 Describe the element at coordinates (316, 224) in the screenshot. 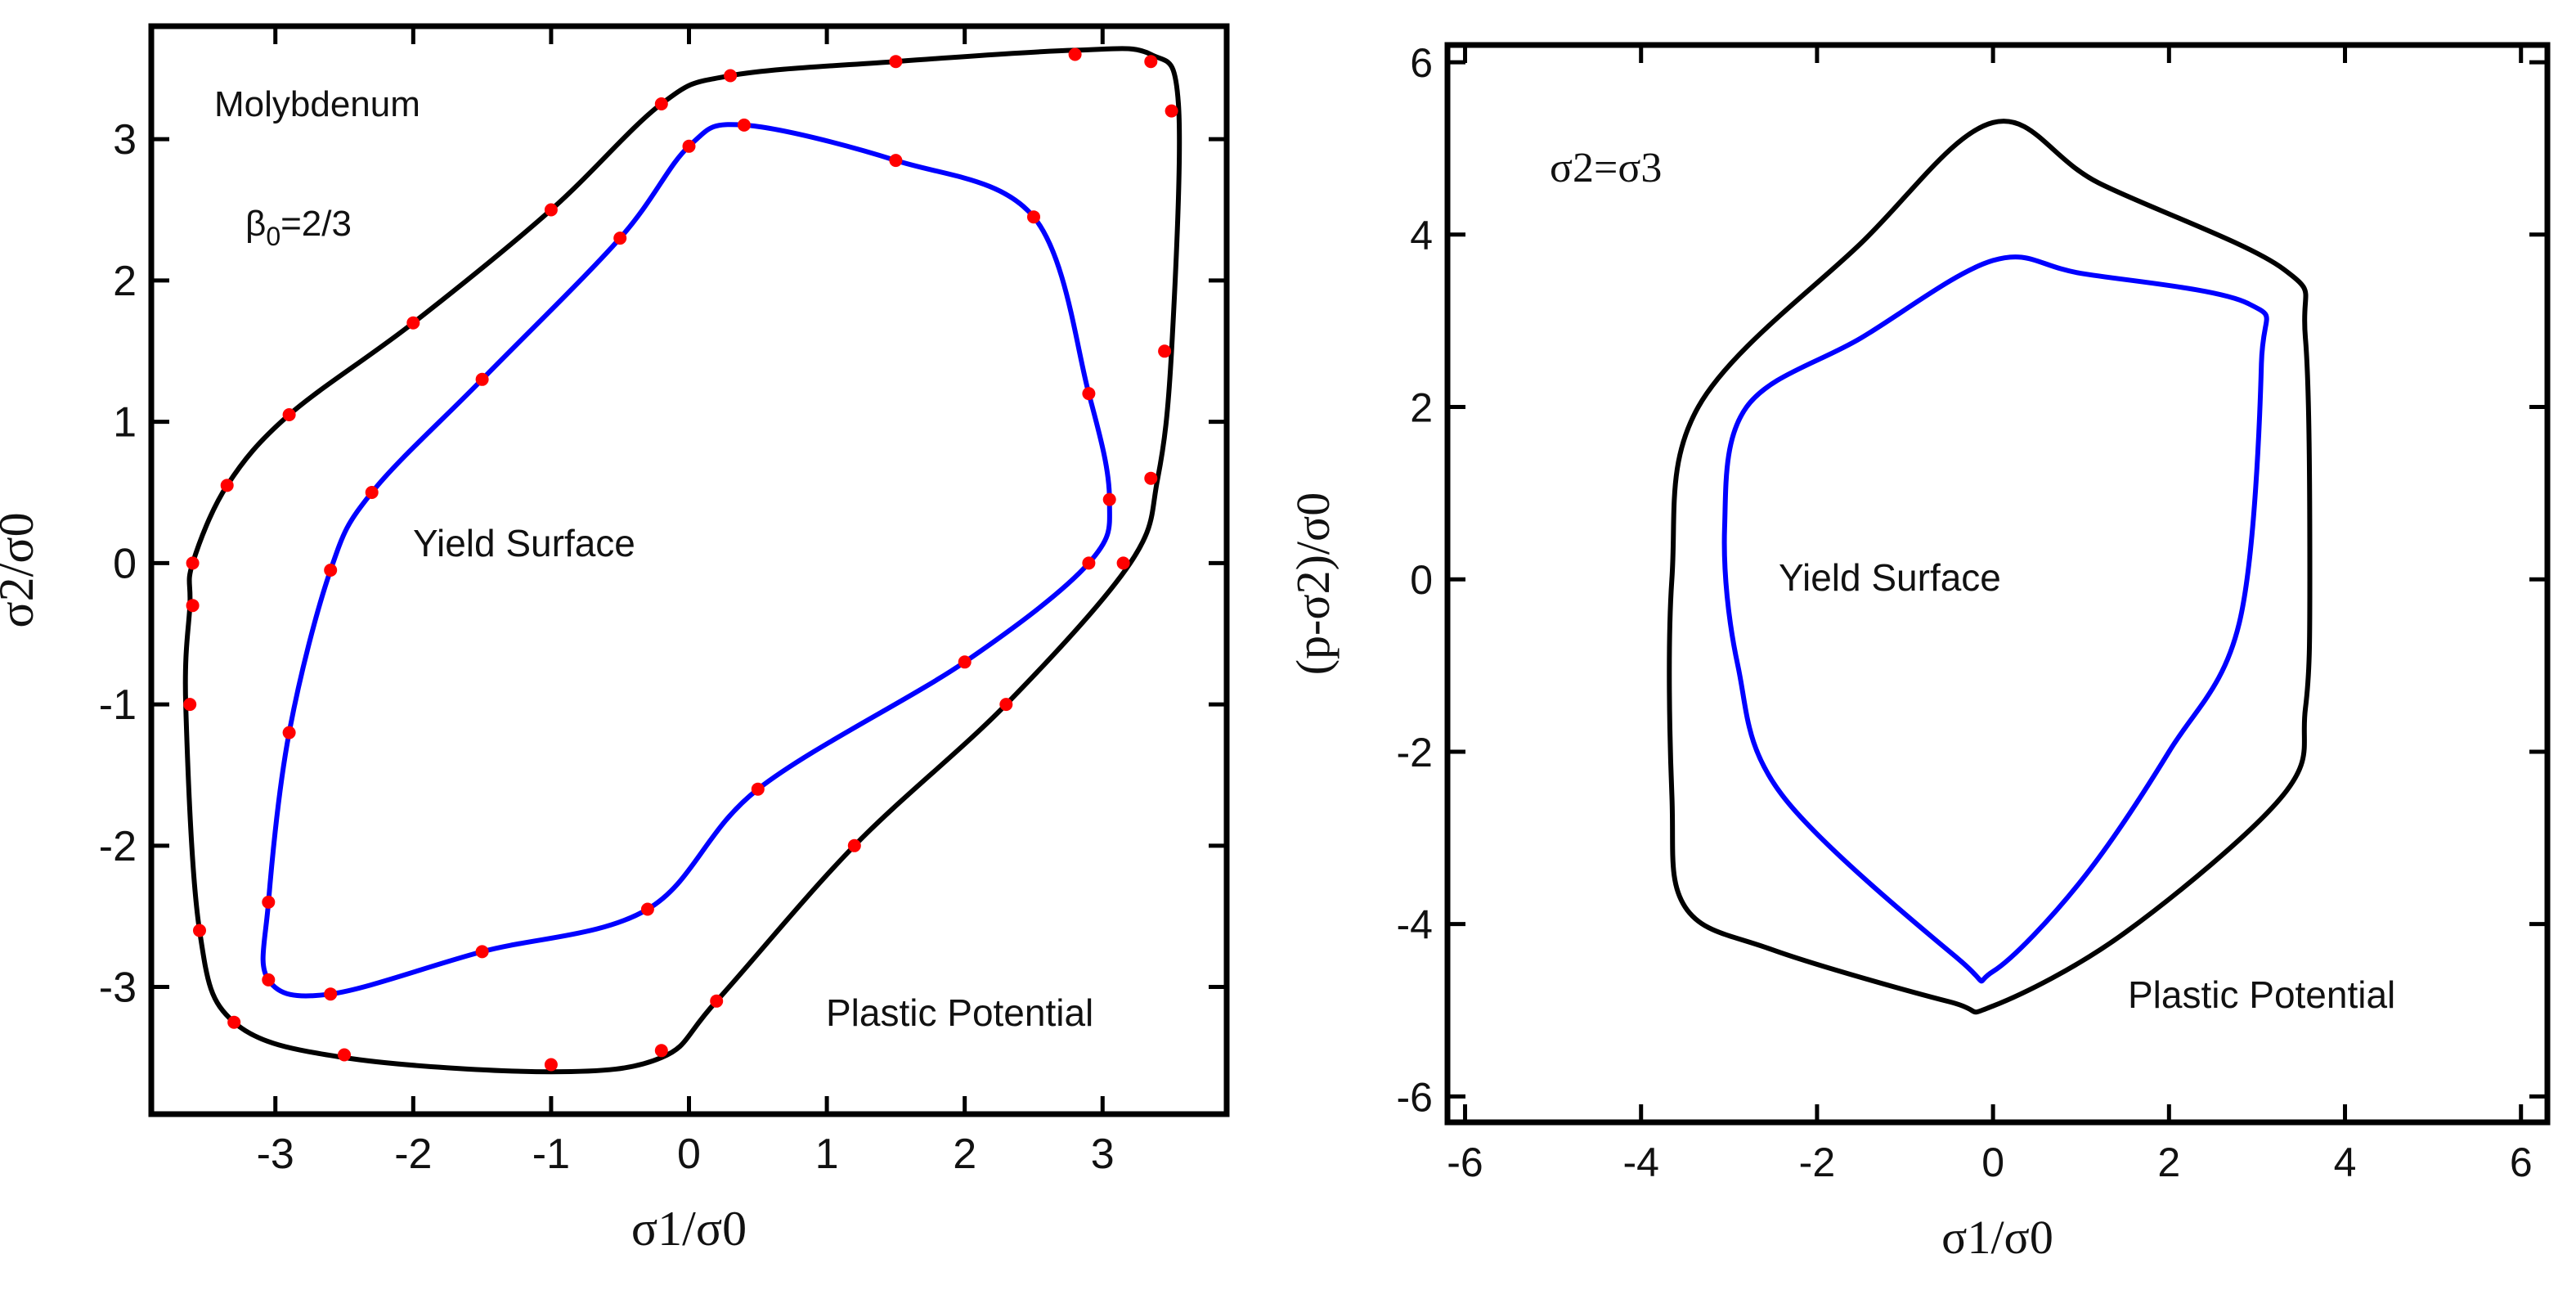

I see `beta-value: =2/3` at that location.